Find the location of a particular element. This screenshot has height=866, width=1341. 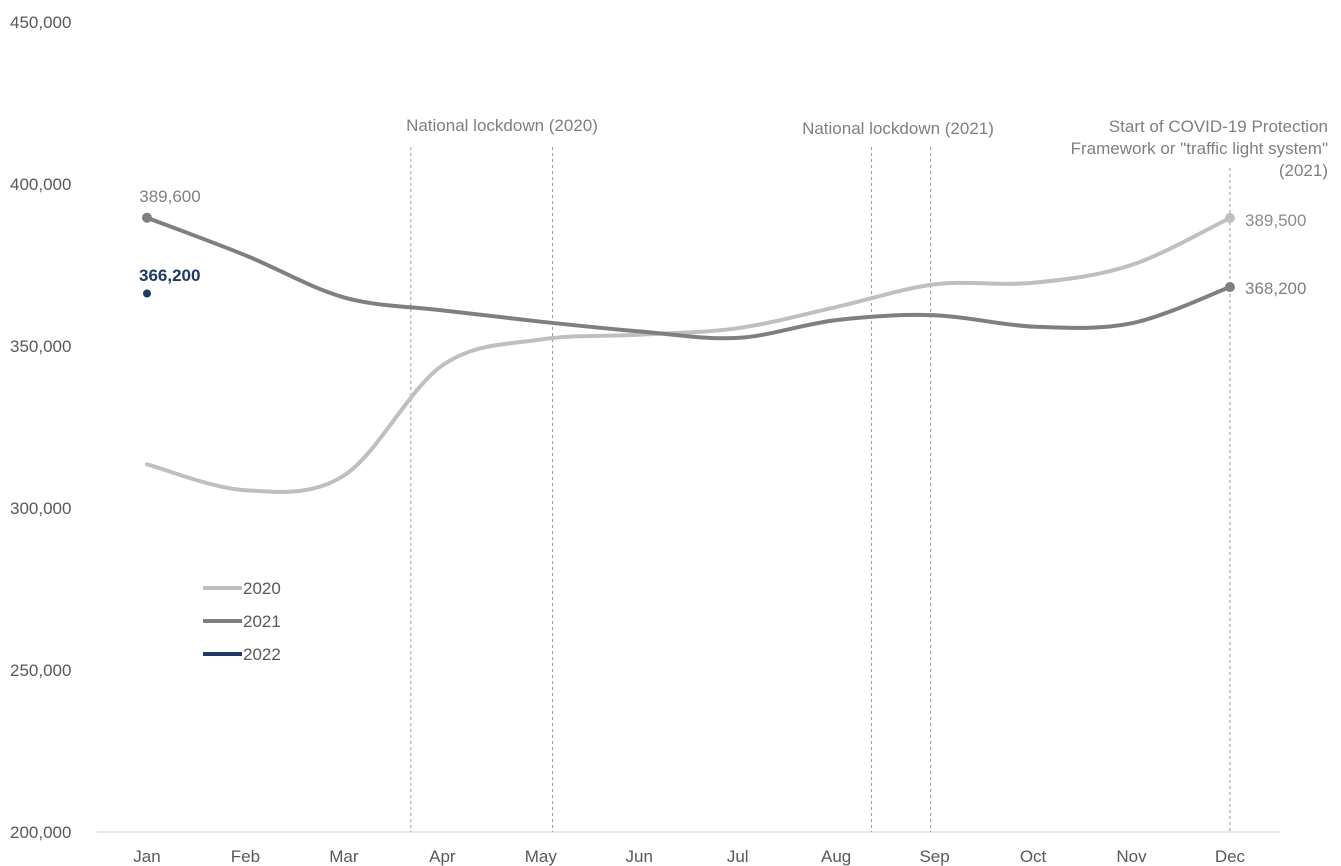

data-point-2020-dec is located at coordinates (1229, 218).